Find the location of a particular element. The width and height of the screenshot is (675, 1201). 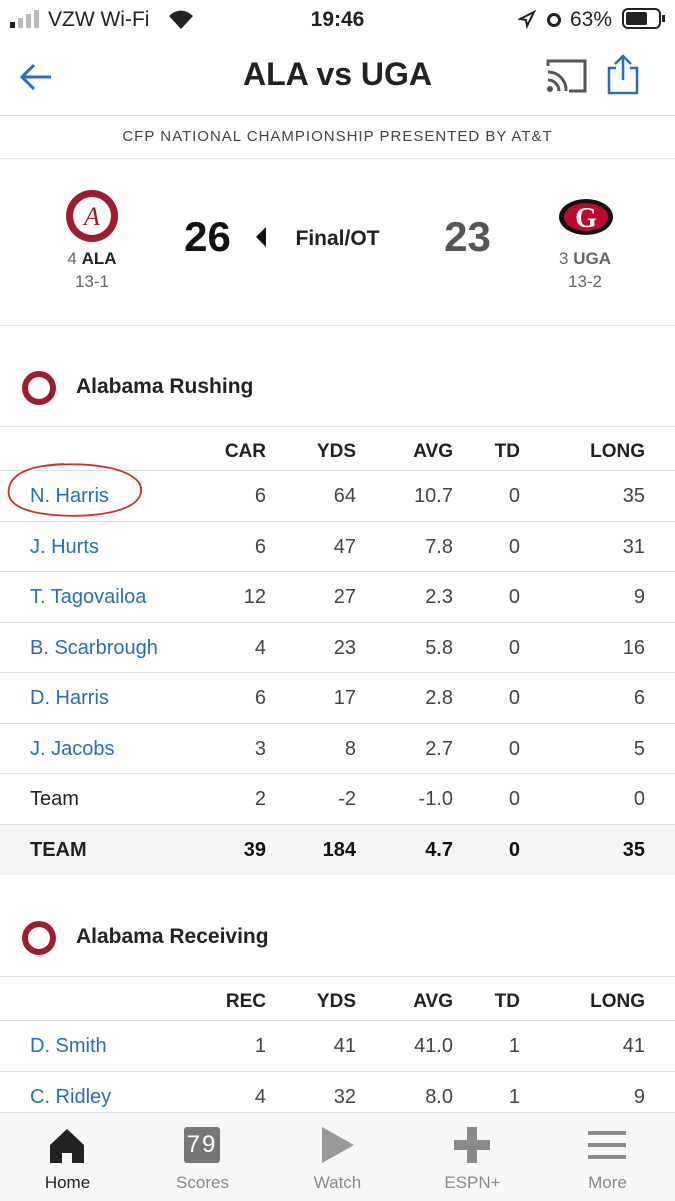

player-link: J. Jacobs is located at coordinates (72, 748).